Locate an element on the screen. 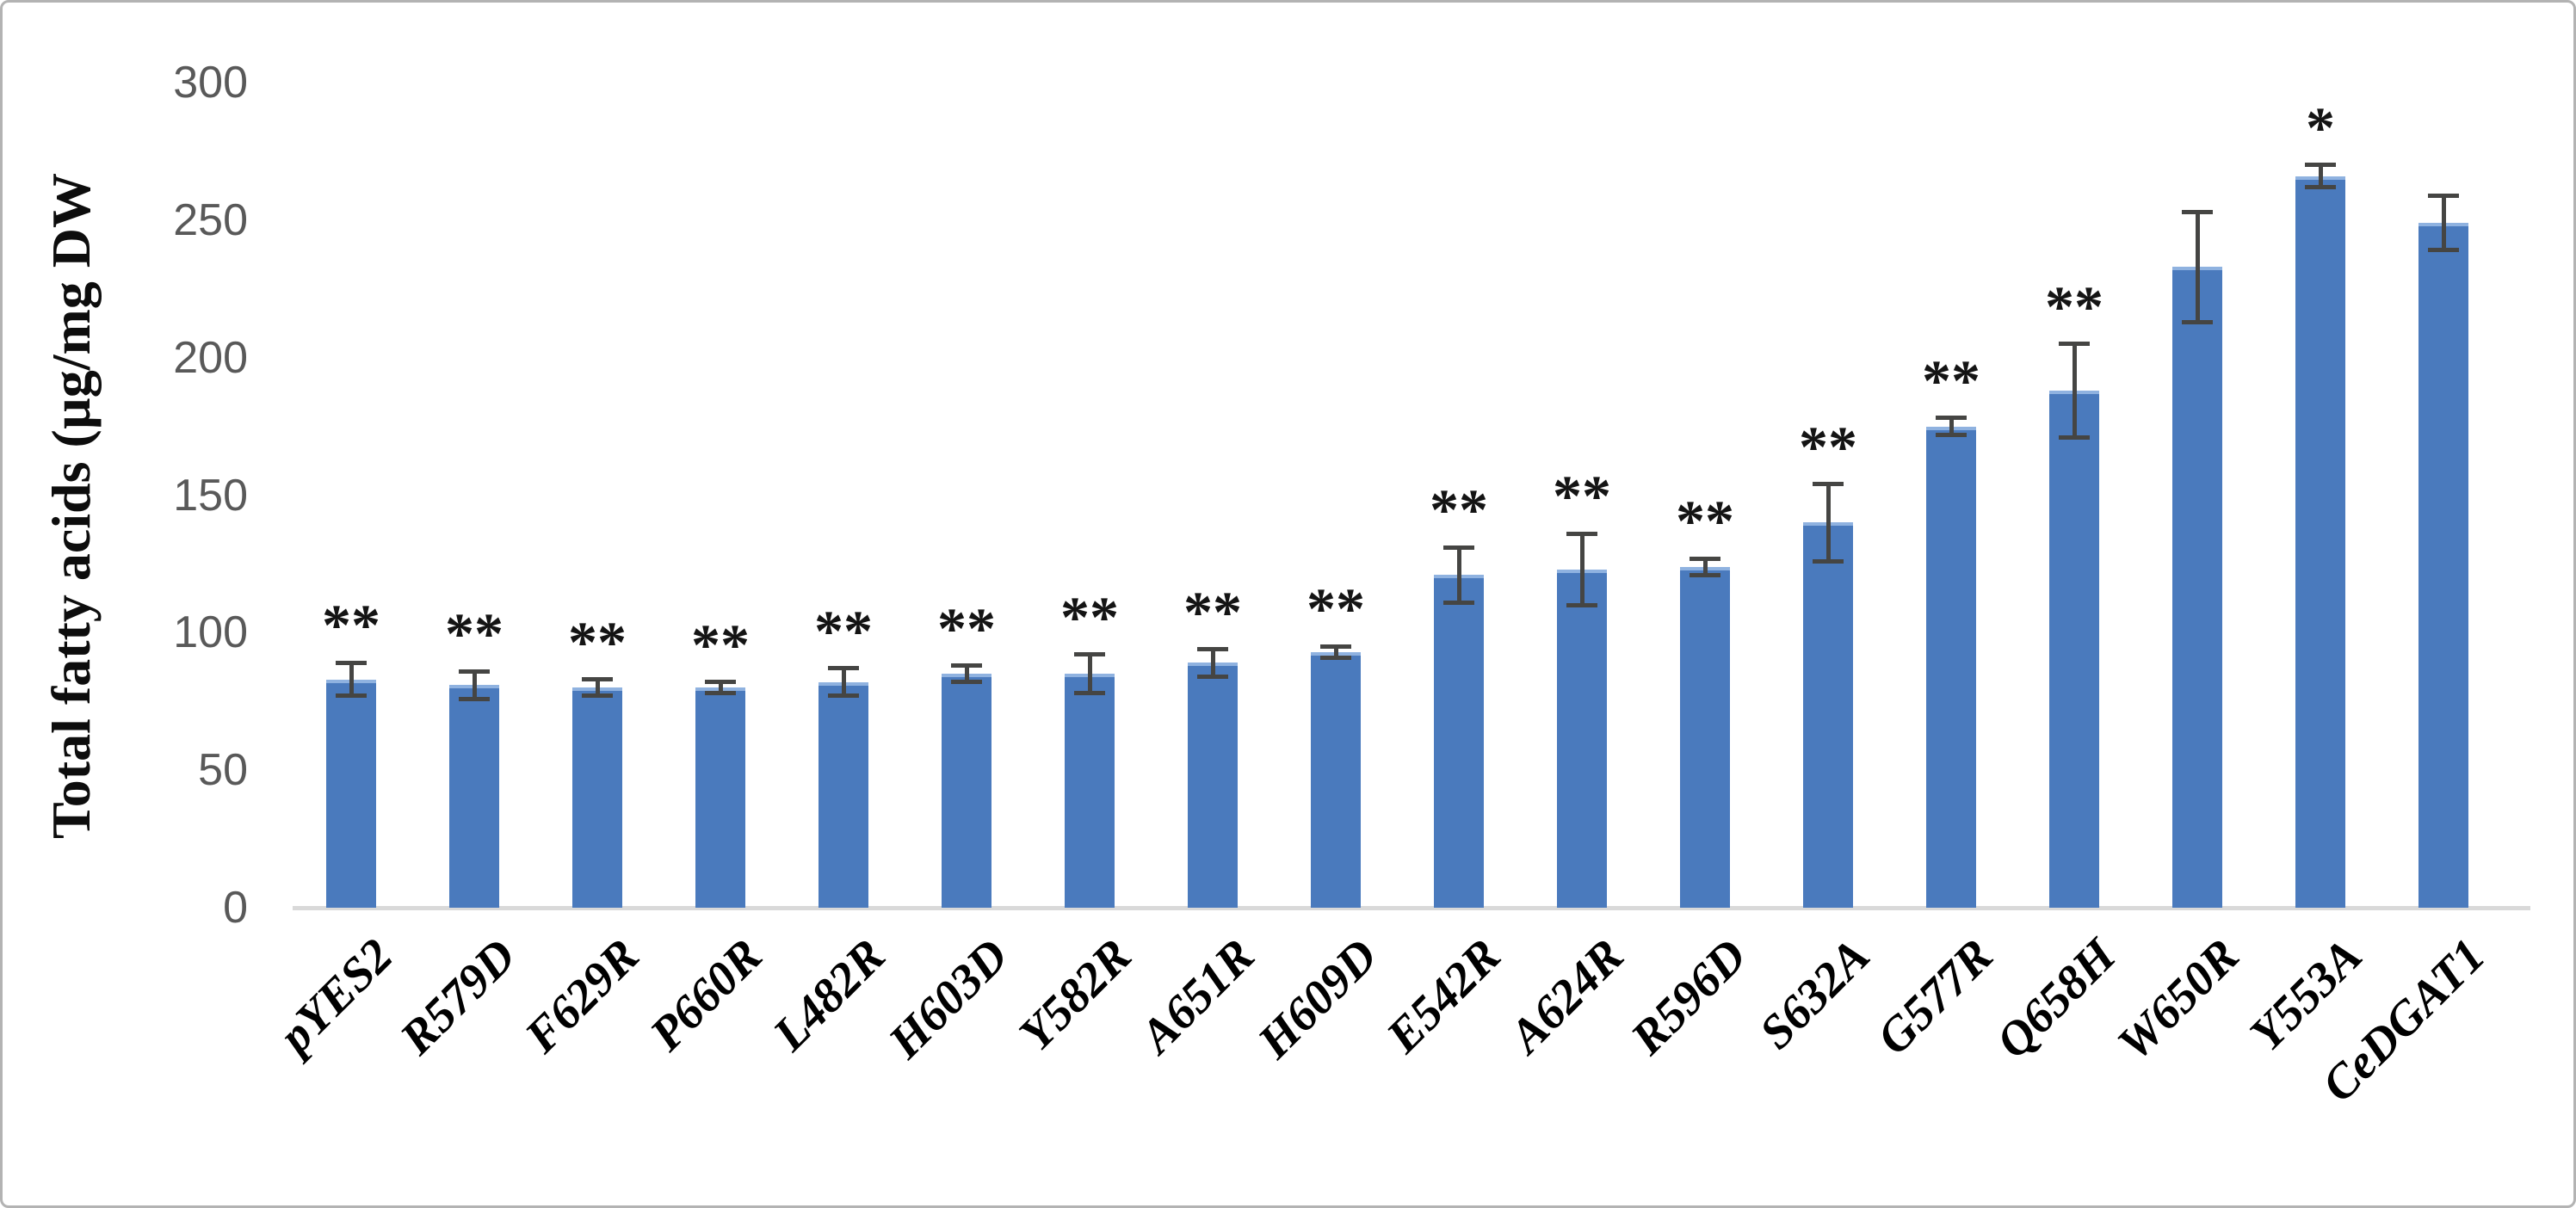  bar-R579D is located at coordinates (474, 796).